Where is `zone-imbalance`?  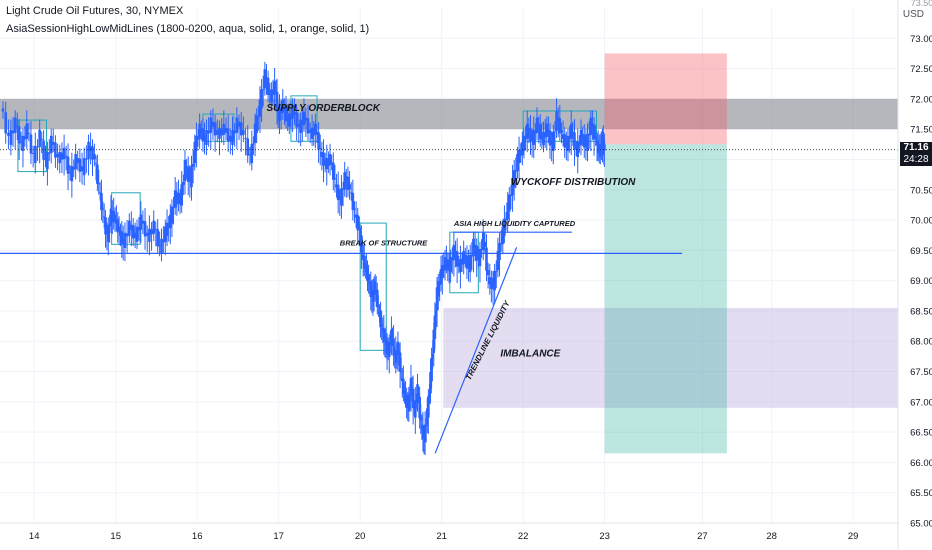
zone-imbalance is located at coordinates (670, 357).